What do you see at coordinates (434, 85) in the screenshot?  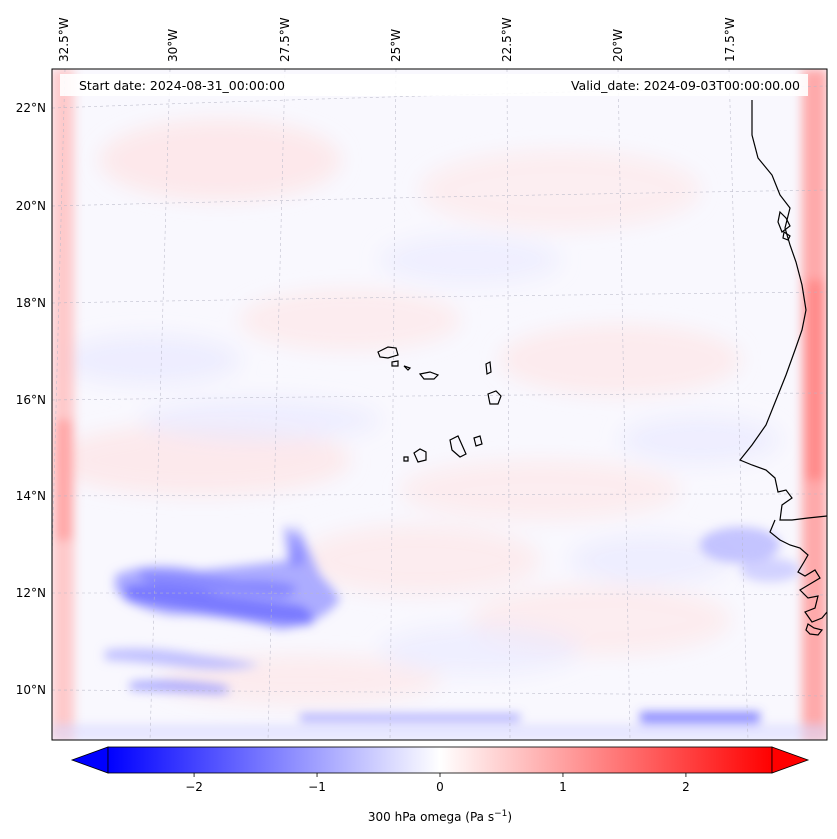 I see `annotation-band` at bounding box center [434, 85].